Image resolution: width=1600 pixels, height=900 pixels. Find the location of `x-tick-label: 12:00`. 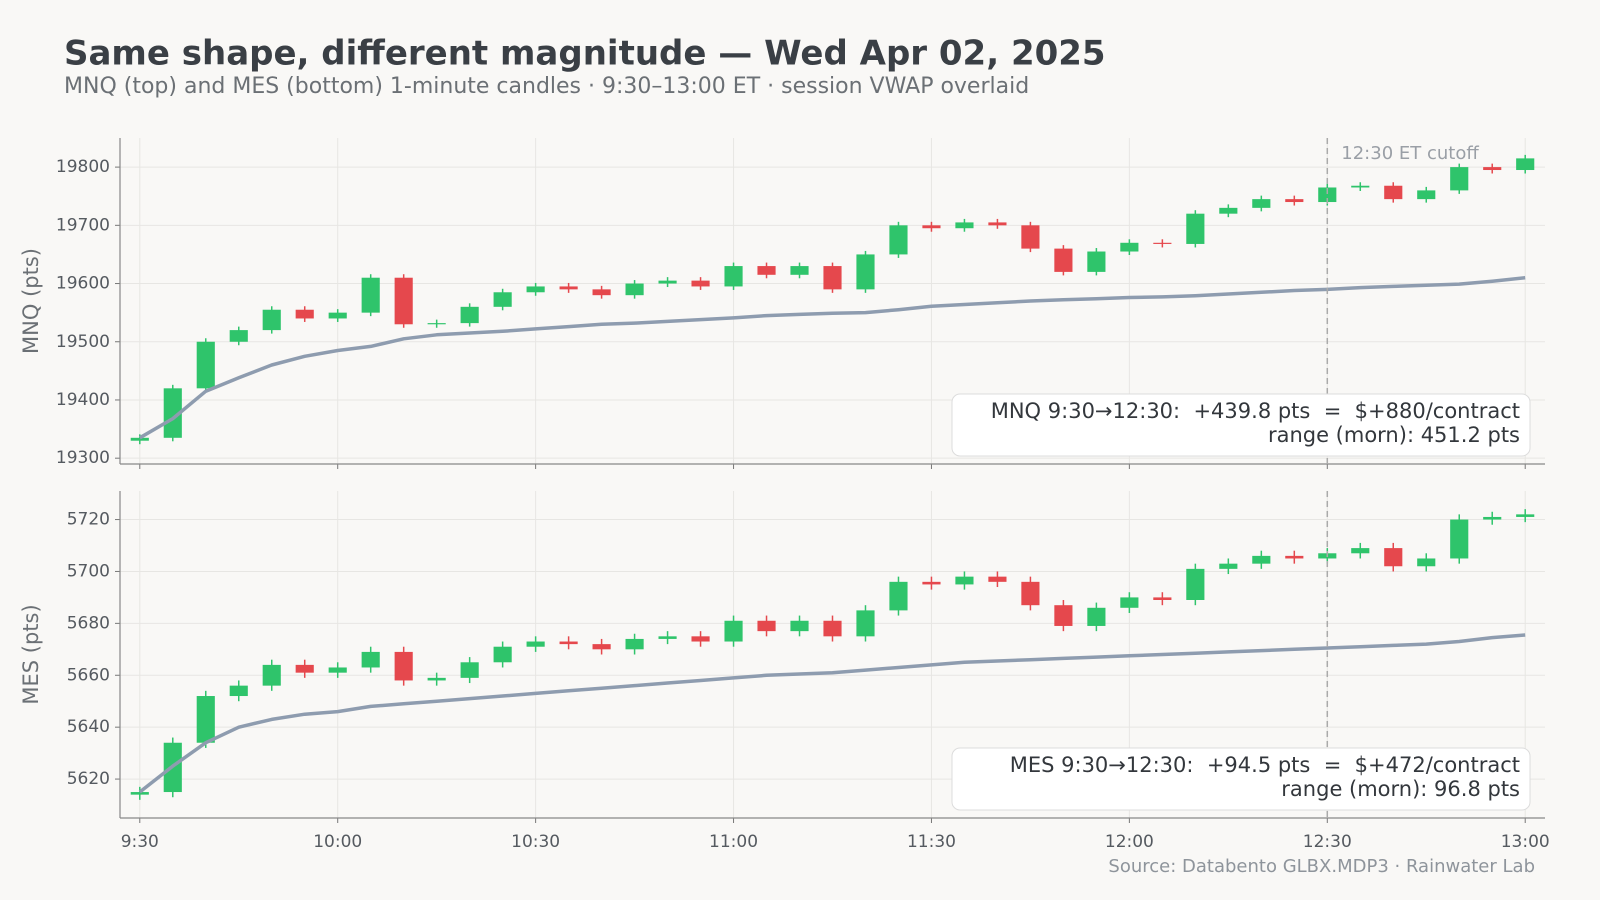

x-tick-label: 12:00 is located at coordinates (1129, 842).